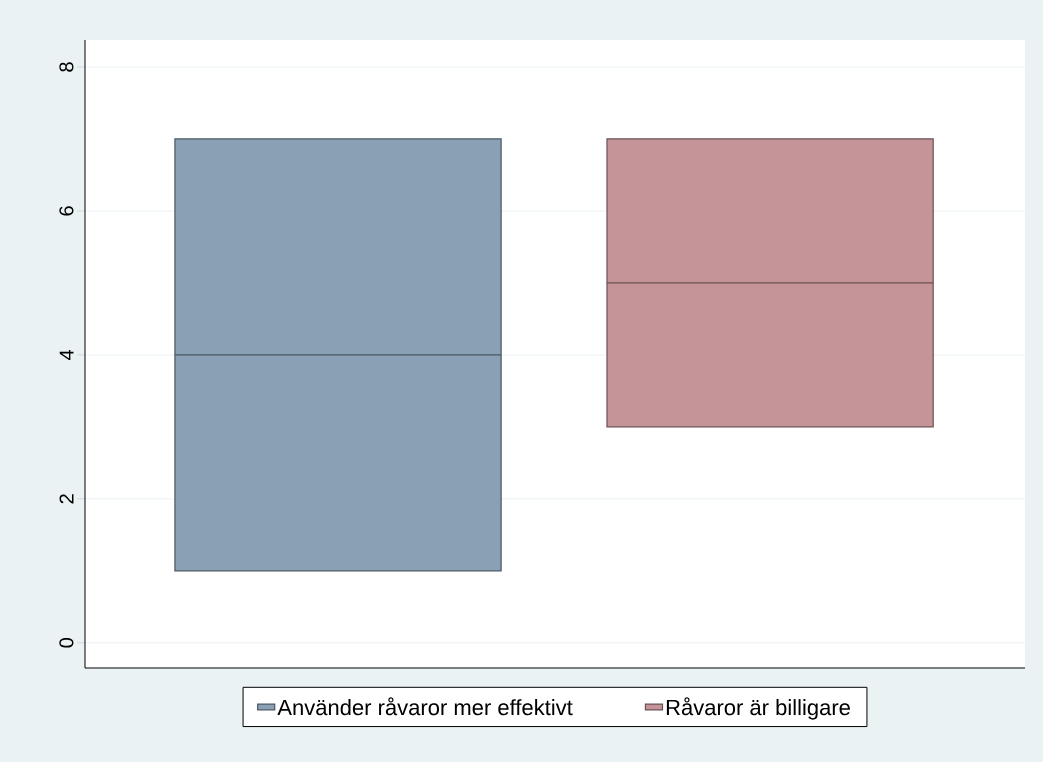 The height and width of the screenshot is (762, 1043). Describe the element at coordinates (425, 706) in the screenshot. I see `legend-label: Använder råvaror mer effektivt` at that location.